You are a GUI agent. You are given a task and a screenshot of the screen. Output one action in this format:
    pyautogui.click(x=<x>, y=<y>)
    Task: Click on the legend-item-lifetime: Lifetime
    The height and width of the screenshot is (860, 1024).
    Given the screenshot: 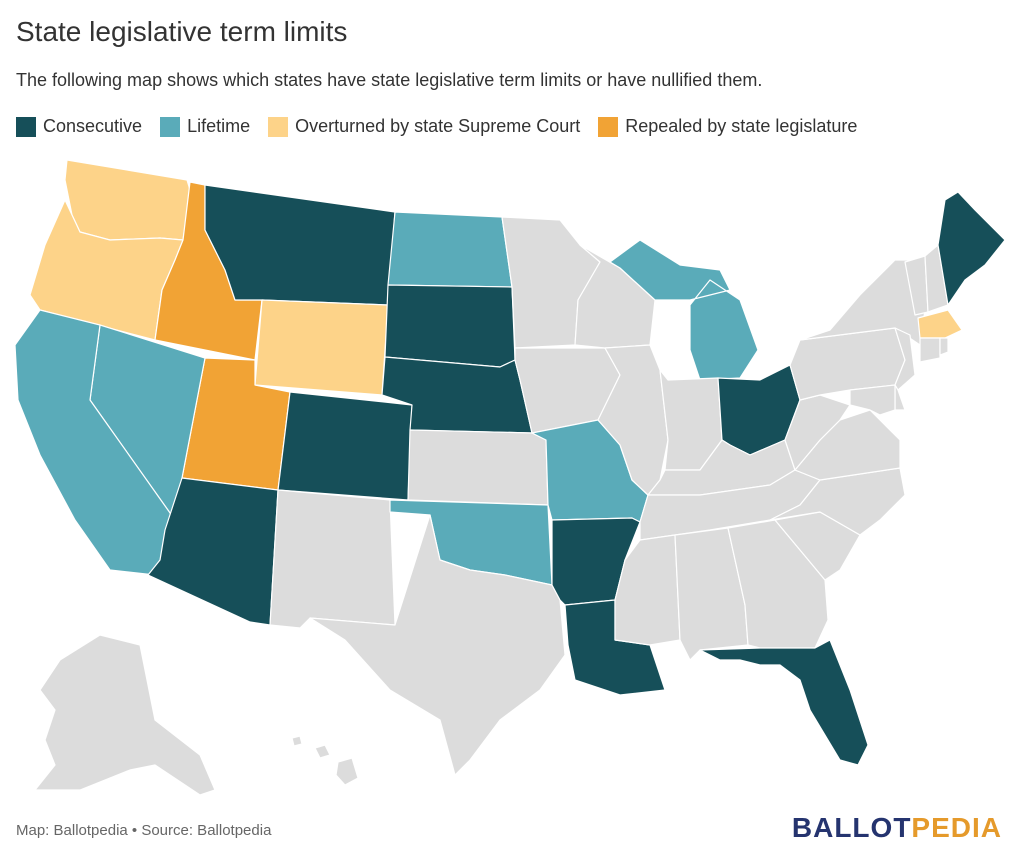 What is the action you would take?
    pyautogui.click(x=205, y=126)
    